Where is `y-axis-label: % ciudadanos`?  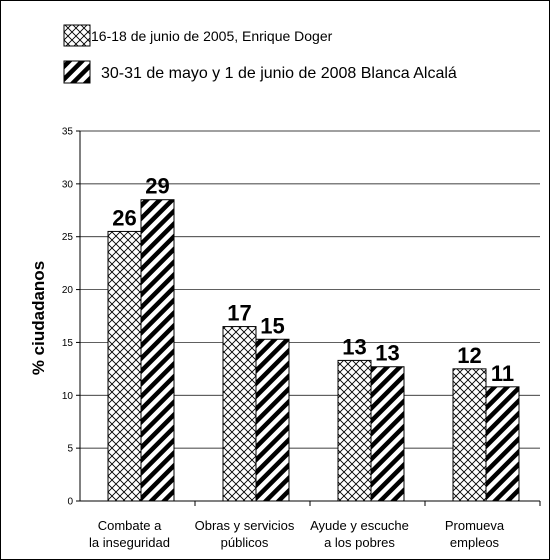 y-axis-label: % ciudadanos is located at coordinates (38, 318).